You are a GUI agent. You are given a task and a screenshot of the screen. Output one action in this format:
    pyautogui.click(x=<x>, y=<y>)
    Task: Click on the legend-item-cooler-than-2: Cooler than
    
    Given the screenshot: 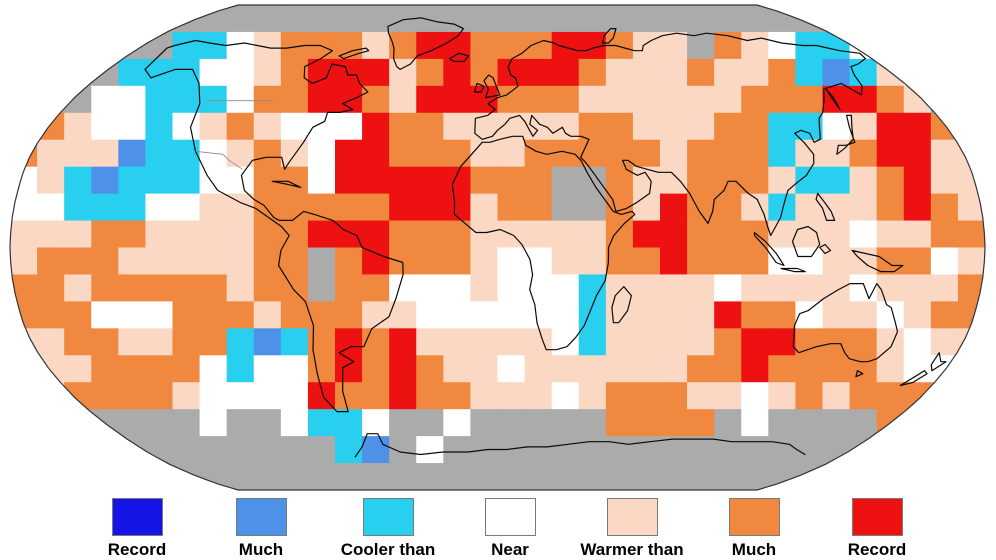 What is the action you would take?
    pyautogui.click(x=388, y=529)
    